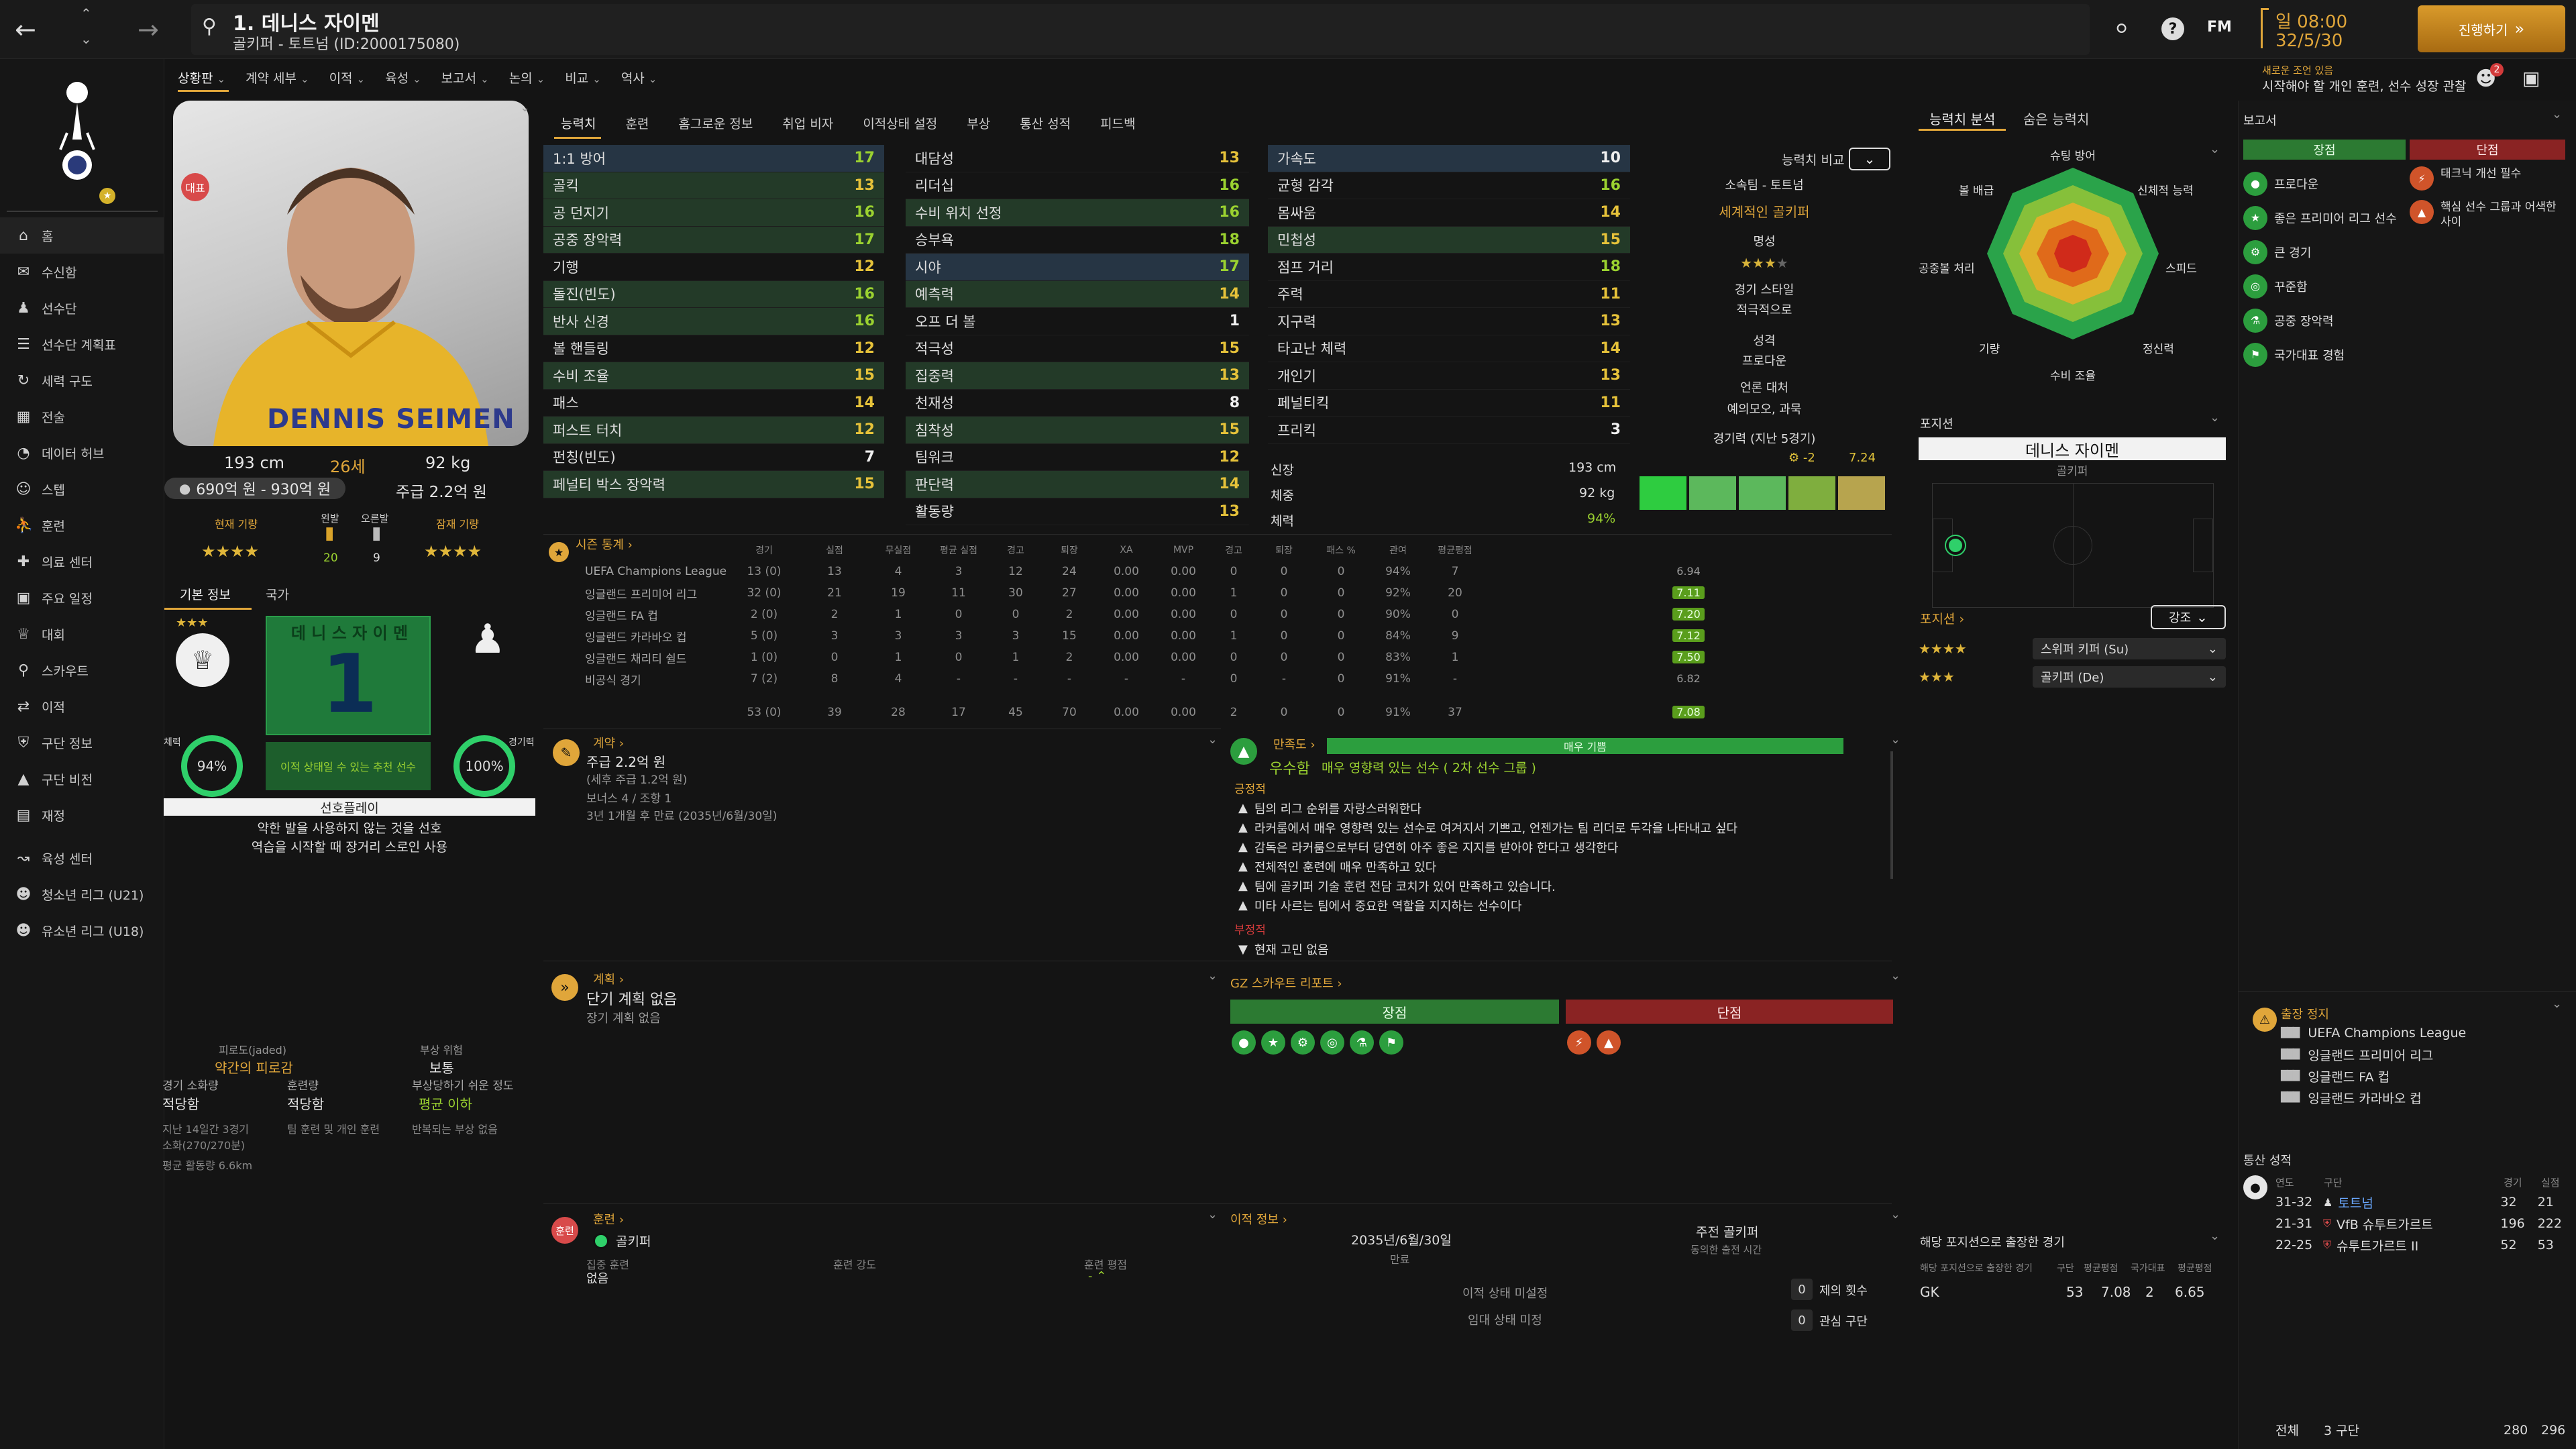 Image resolution: width=2576 pixels, height=1449 pixels. What do you see at coordinates (1449, 158) in the screenshot?
I see `attr-row: 가속도 10` at bounding box center [1449, 158].